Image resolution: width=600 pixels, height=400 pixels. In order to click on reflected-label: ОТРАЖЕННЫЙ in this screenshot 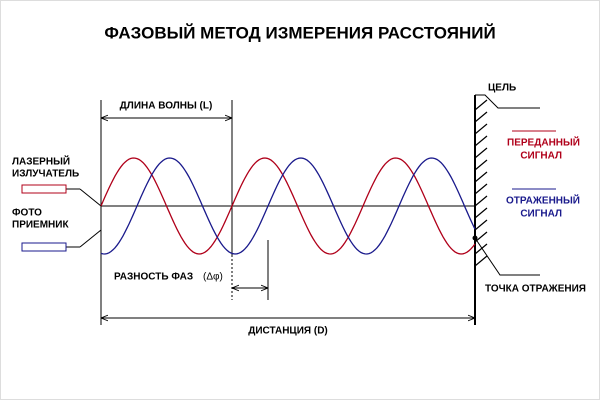, I will do `click(543, 200)`.